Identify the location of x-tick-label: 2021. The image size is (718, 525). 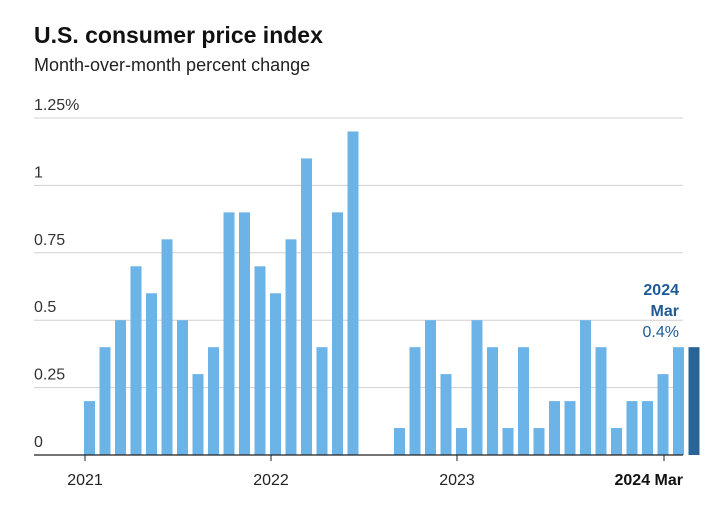
(85, 480).